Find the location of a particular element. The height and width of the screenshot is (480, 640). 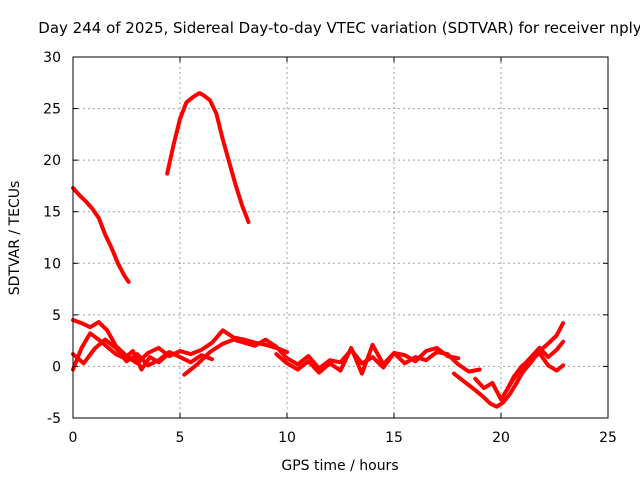

y-tick-label: 25 is located at coordinates (52, 110).